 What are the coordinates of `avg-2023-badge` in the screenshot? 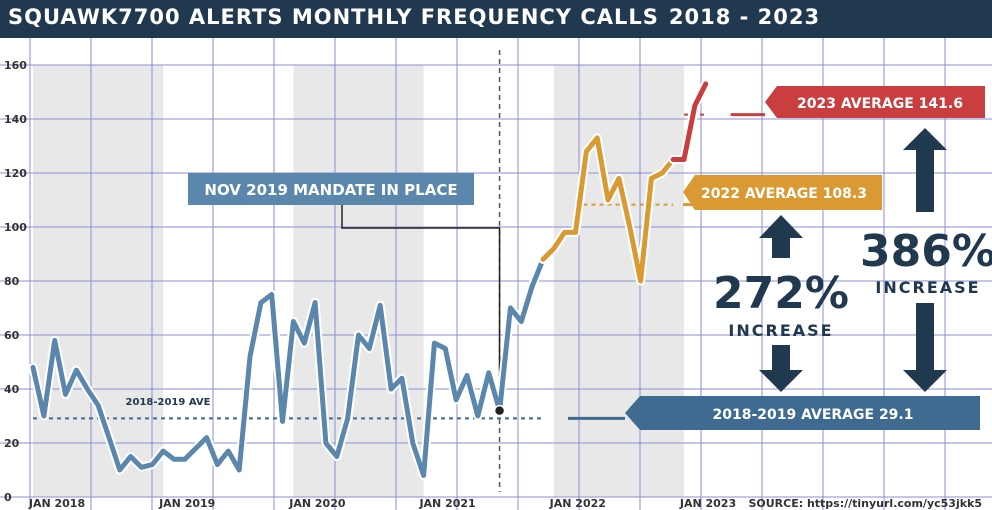 It's located at (875, 102).